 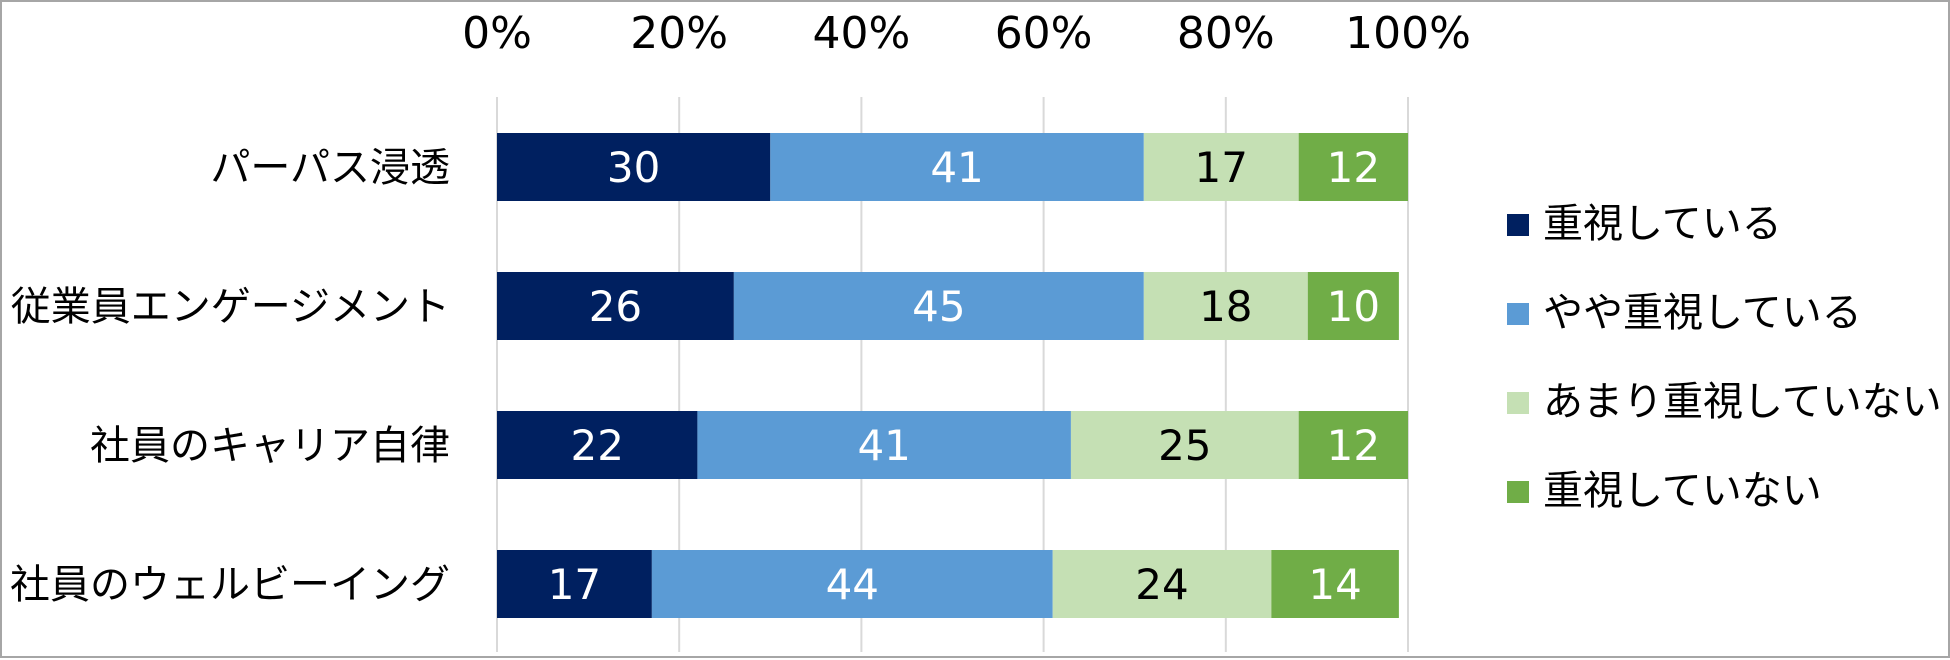 I want to click on legend-label: 重視していない, so click(x=1682, y=491).